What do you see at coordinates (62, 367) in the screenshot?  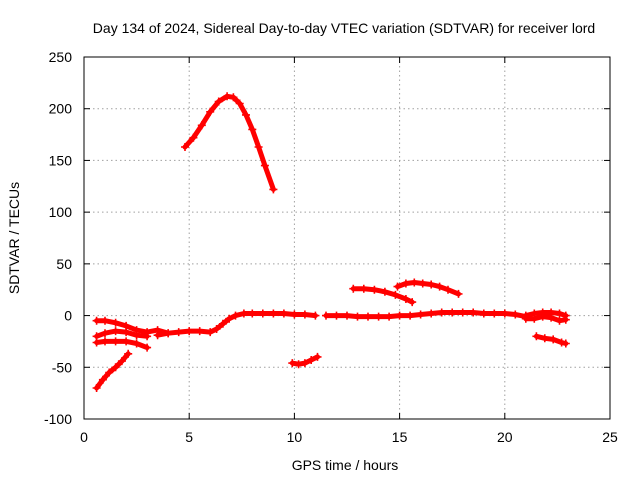 I see `y-tick-label: -50` at bounding box center [62, 367].